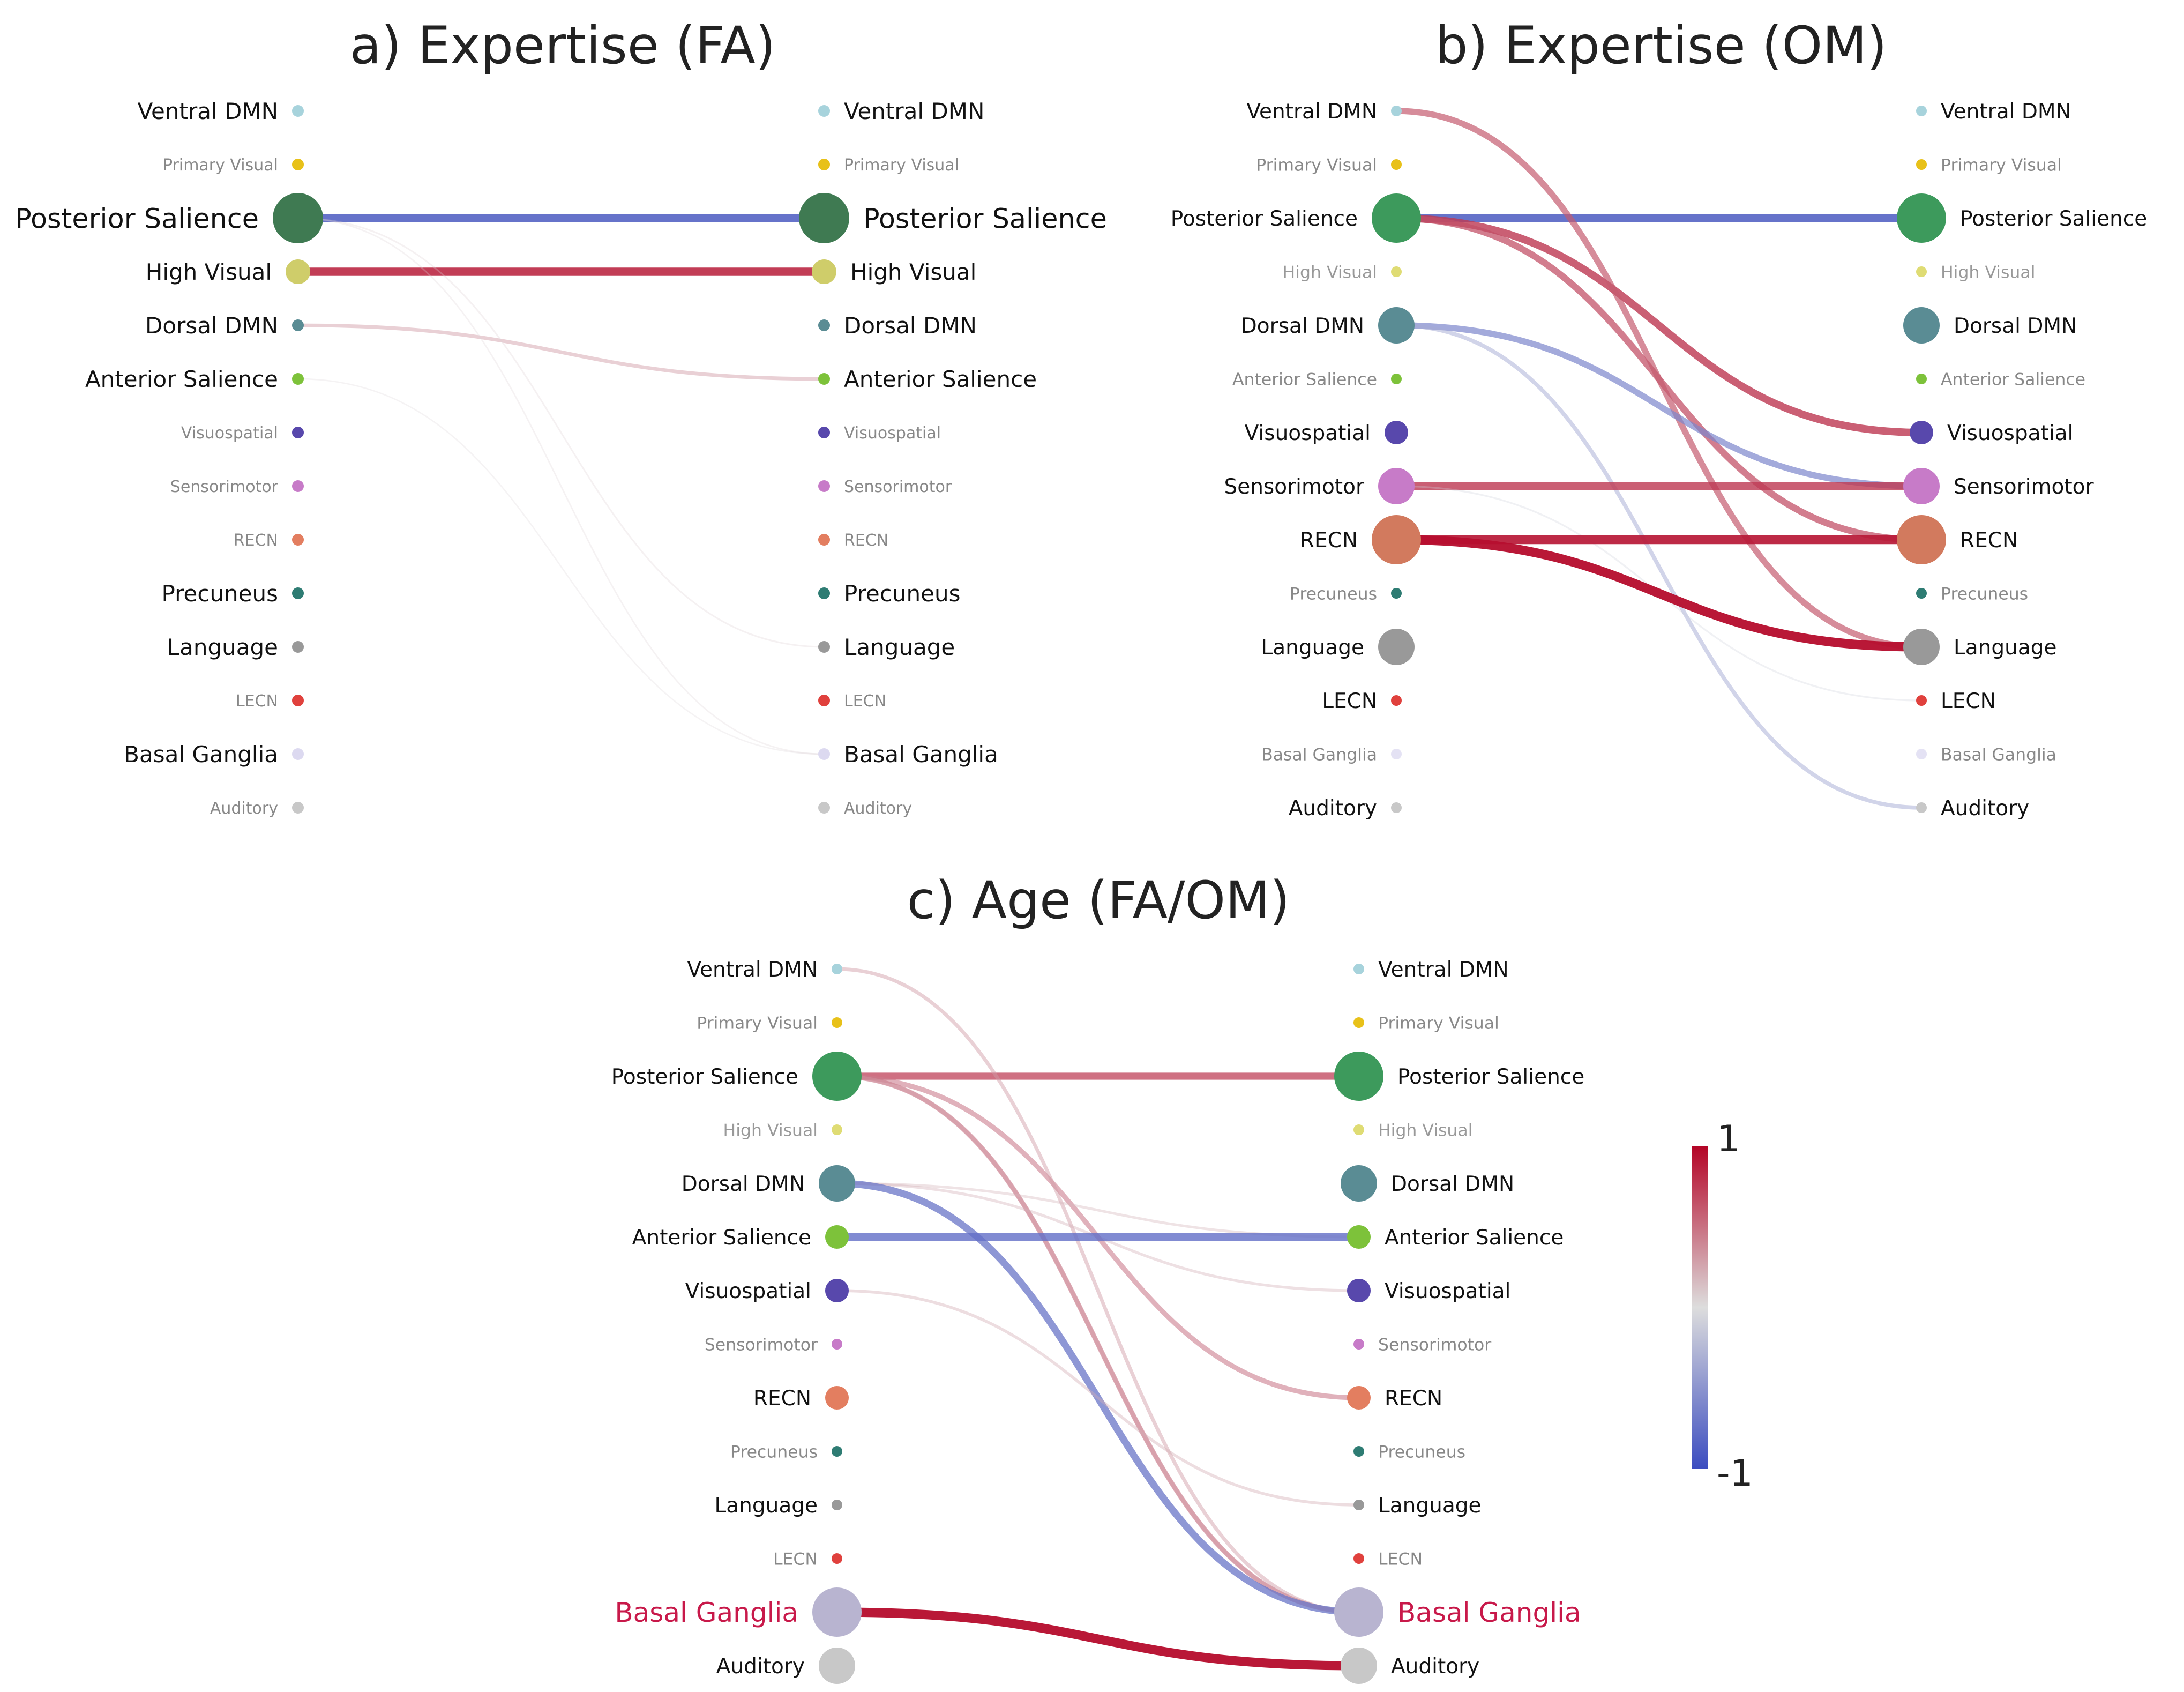 This screenshot has height=1692, width=2184. I want to click on node-label-left-anterior-salience: Anterior Salience, so click(181, 379).